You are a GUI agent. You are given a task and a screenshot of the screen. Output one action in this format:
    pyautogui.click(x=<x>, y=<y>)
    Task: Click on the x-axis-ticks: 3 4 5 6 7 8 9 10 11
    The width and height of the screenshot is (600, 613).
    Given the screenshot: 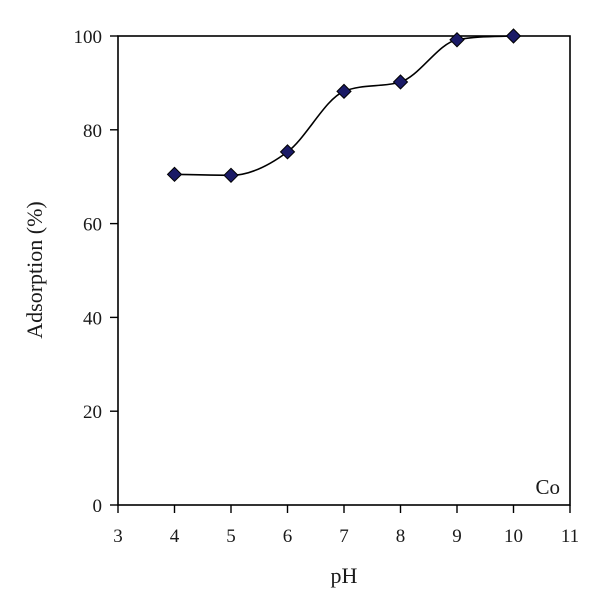 What is the action you would take?
    pyautogui.click(x=346, y=526)
    